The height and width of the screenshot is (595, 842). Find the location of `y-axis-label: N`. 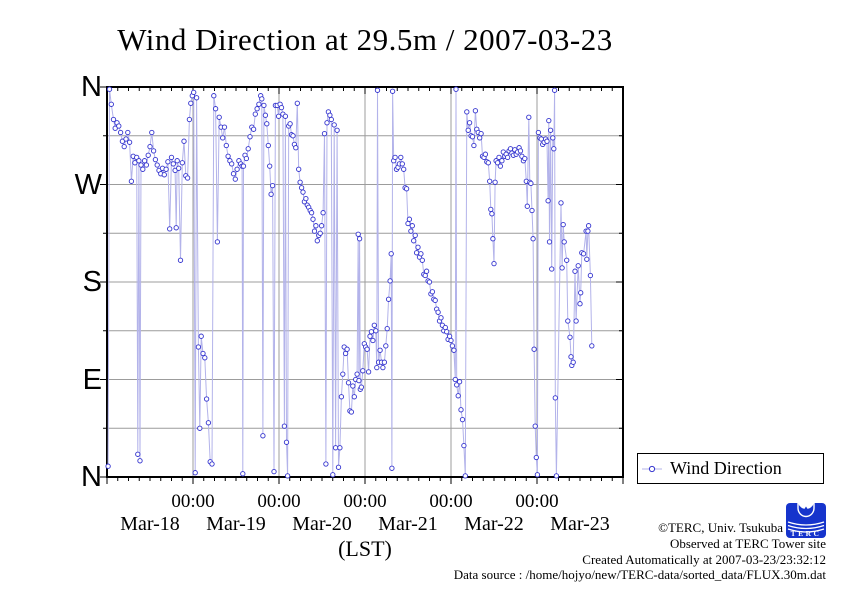

y-axis-label: N is located at coordinates (91, 477).